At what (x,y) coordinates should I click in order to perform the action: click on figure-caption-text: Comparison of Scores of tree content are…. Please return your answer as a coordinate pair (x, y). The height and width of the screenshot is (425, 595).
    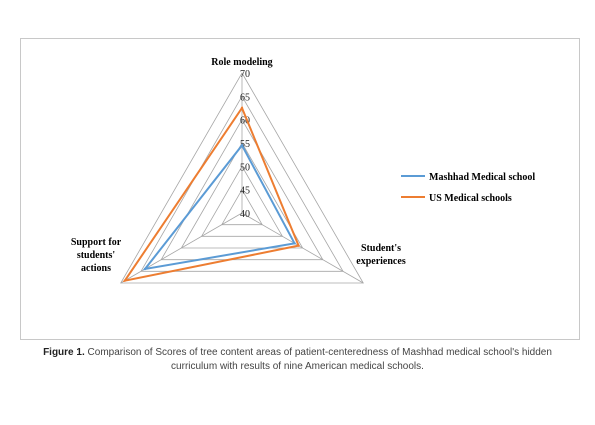
    Looking at the image, I should click on (319, 359).